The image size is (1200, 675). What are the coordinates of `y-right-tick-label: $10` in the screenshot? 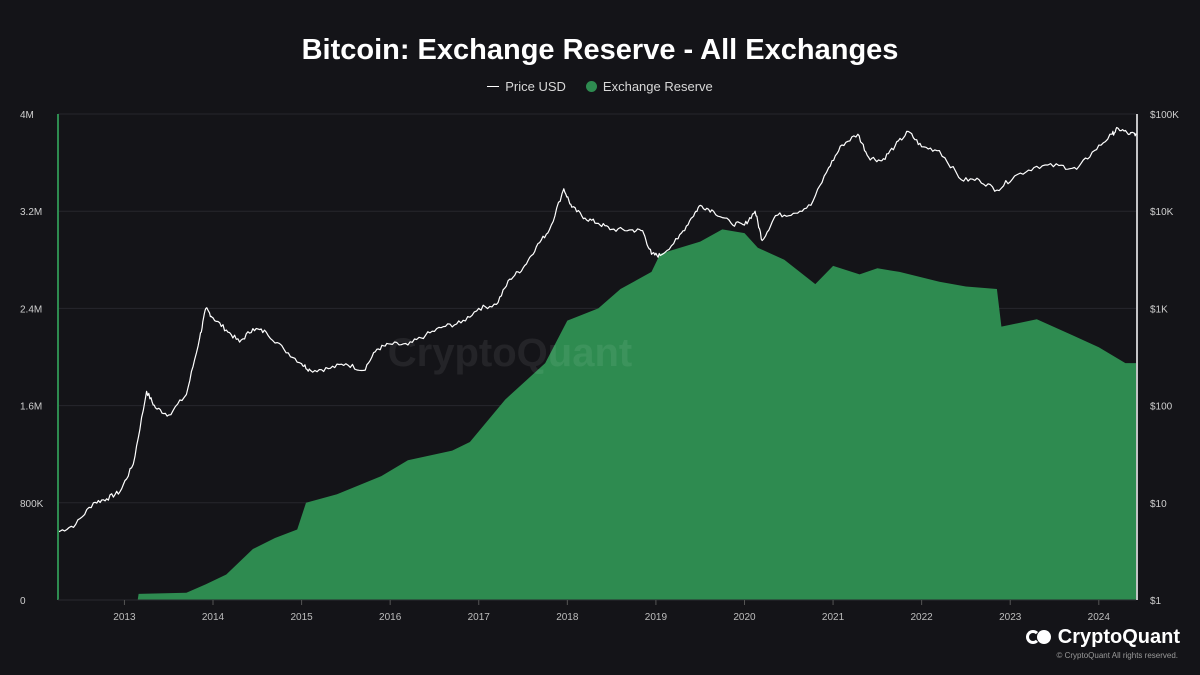 It's located at (1158, 504).